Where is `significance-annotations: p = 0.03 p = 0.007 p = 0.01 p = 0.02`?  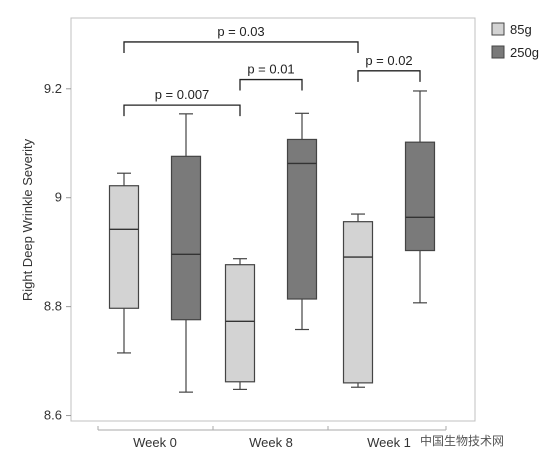 significance-annotations: p = 0.03 p = 0.007 p = 0.01 p = 0.02 is located at coordinates (272, 70).